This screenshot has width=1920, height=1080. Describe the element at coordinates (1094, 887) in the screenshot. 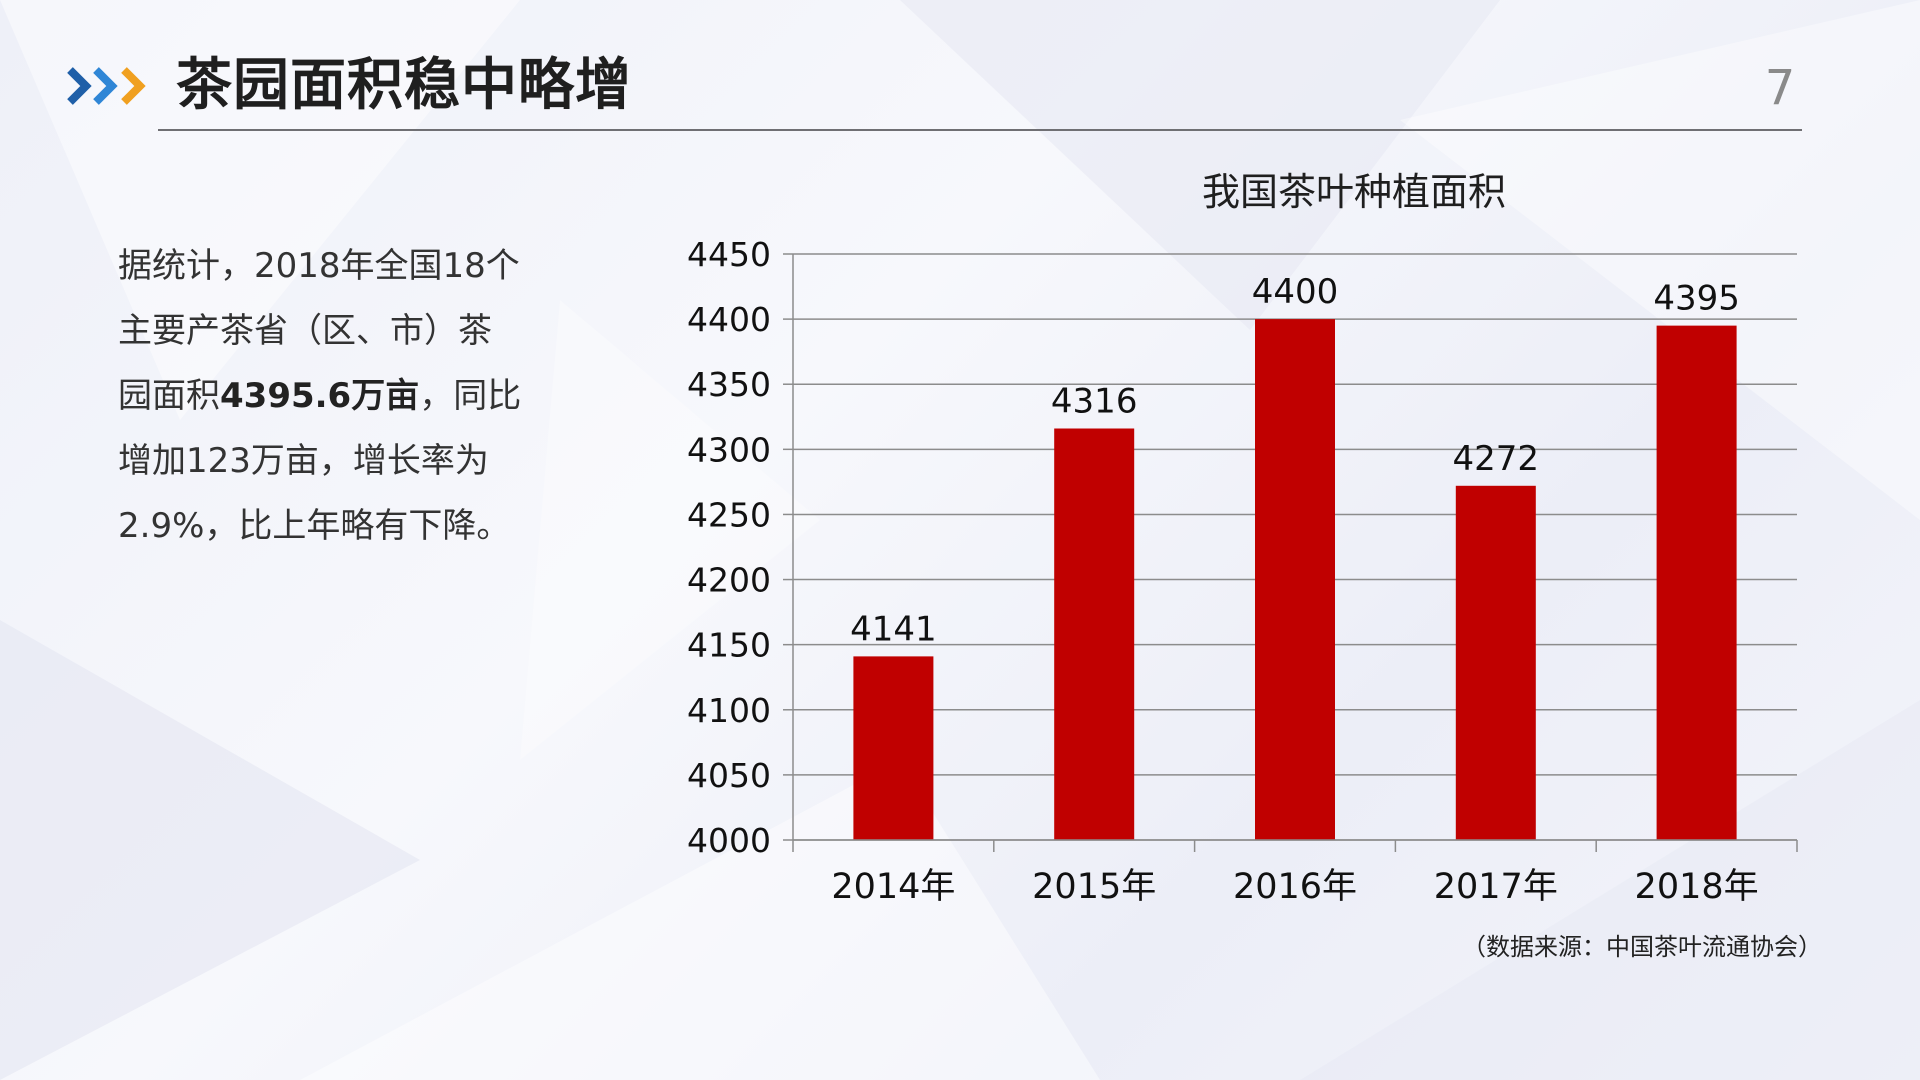

I see `x-category-label: 2015年` at that location.